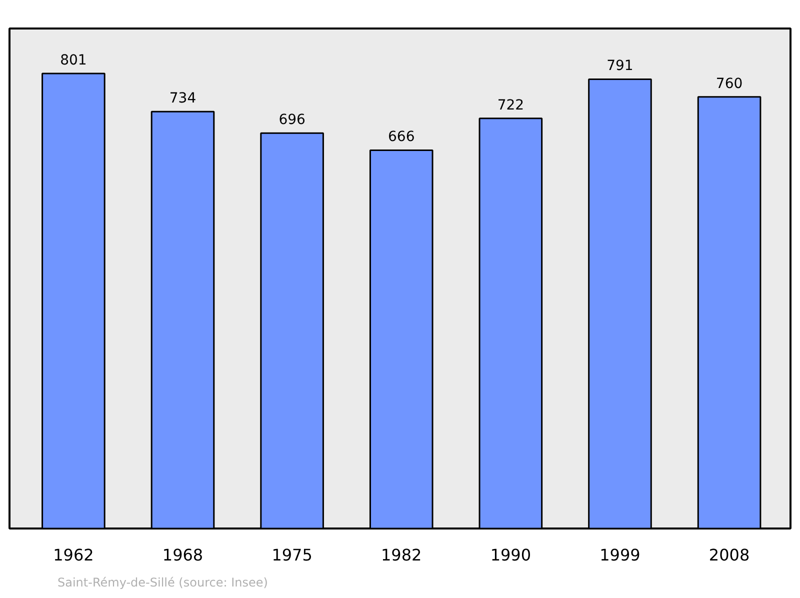 This screenshot has width=800, height=598. I want to click on x-tick-label: 1990, so click(511, 555).